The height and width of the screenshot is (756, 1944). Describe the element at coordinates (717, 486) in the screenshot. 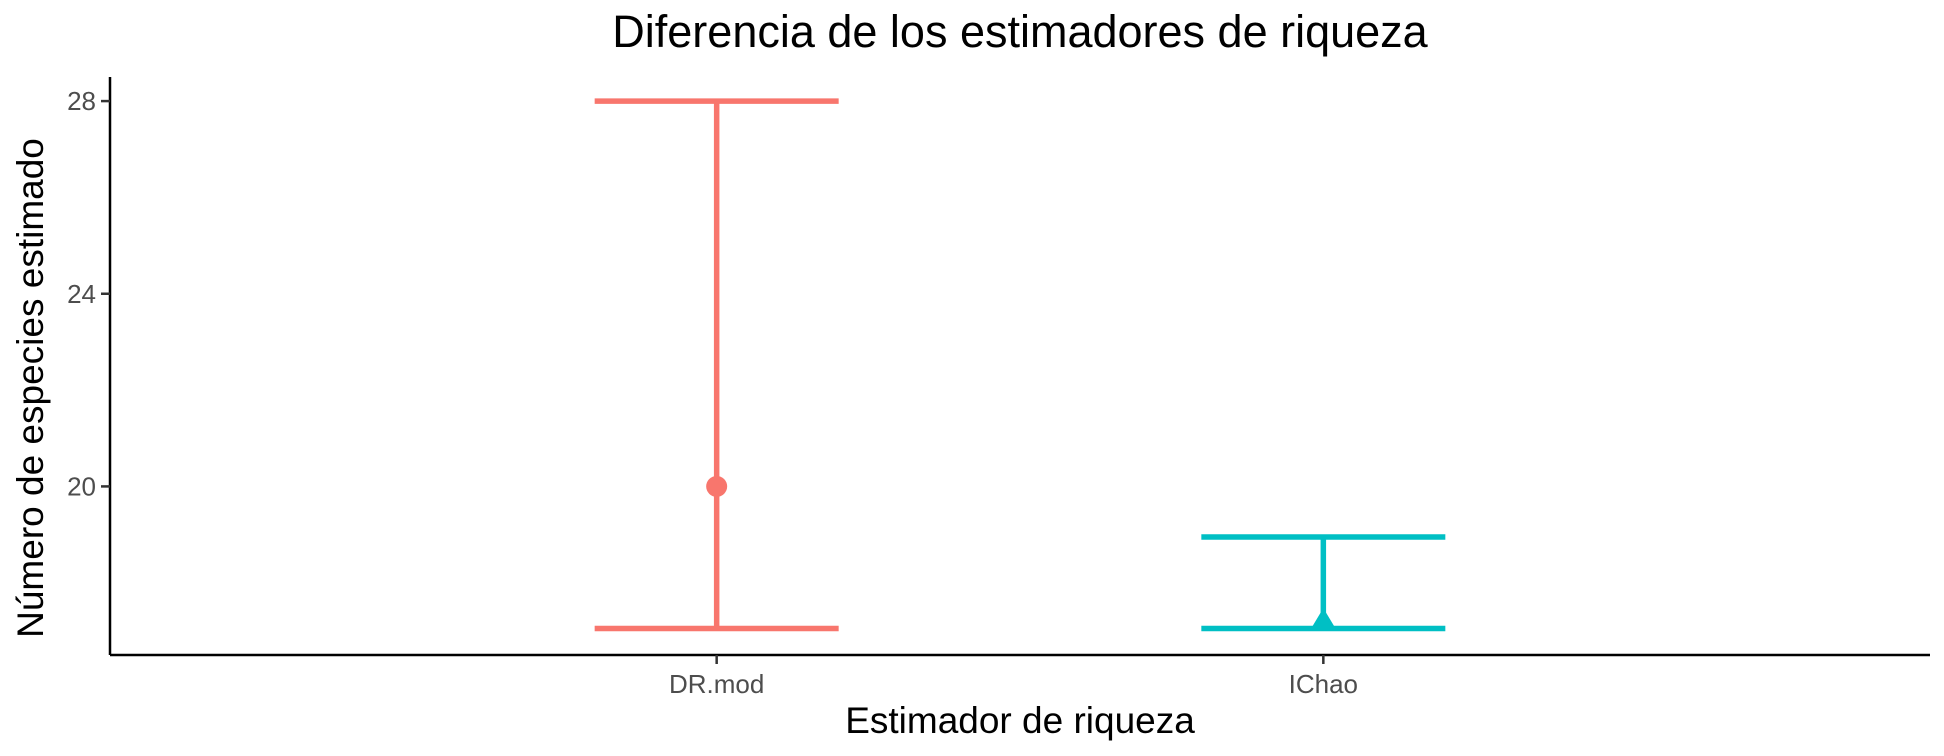

I see `estimate-point-circle` at that location.